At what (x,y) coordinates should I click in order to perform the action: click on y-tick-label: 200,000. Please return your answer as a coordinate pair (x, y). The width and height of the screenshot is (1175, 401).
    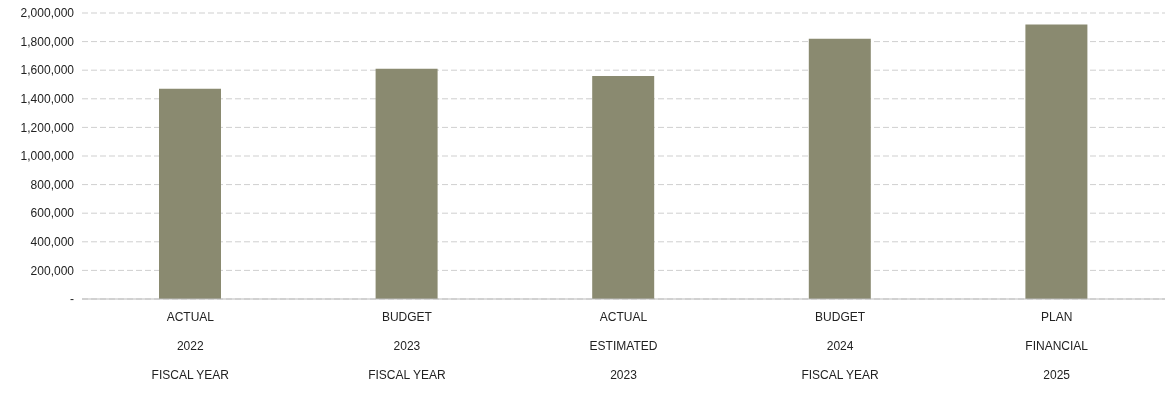
    Looking at the image, I should click on (52, 270).